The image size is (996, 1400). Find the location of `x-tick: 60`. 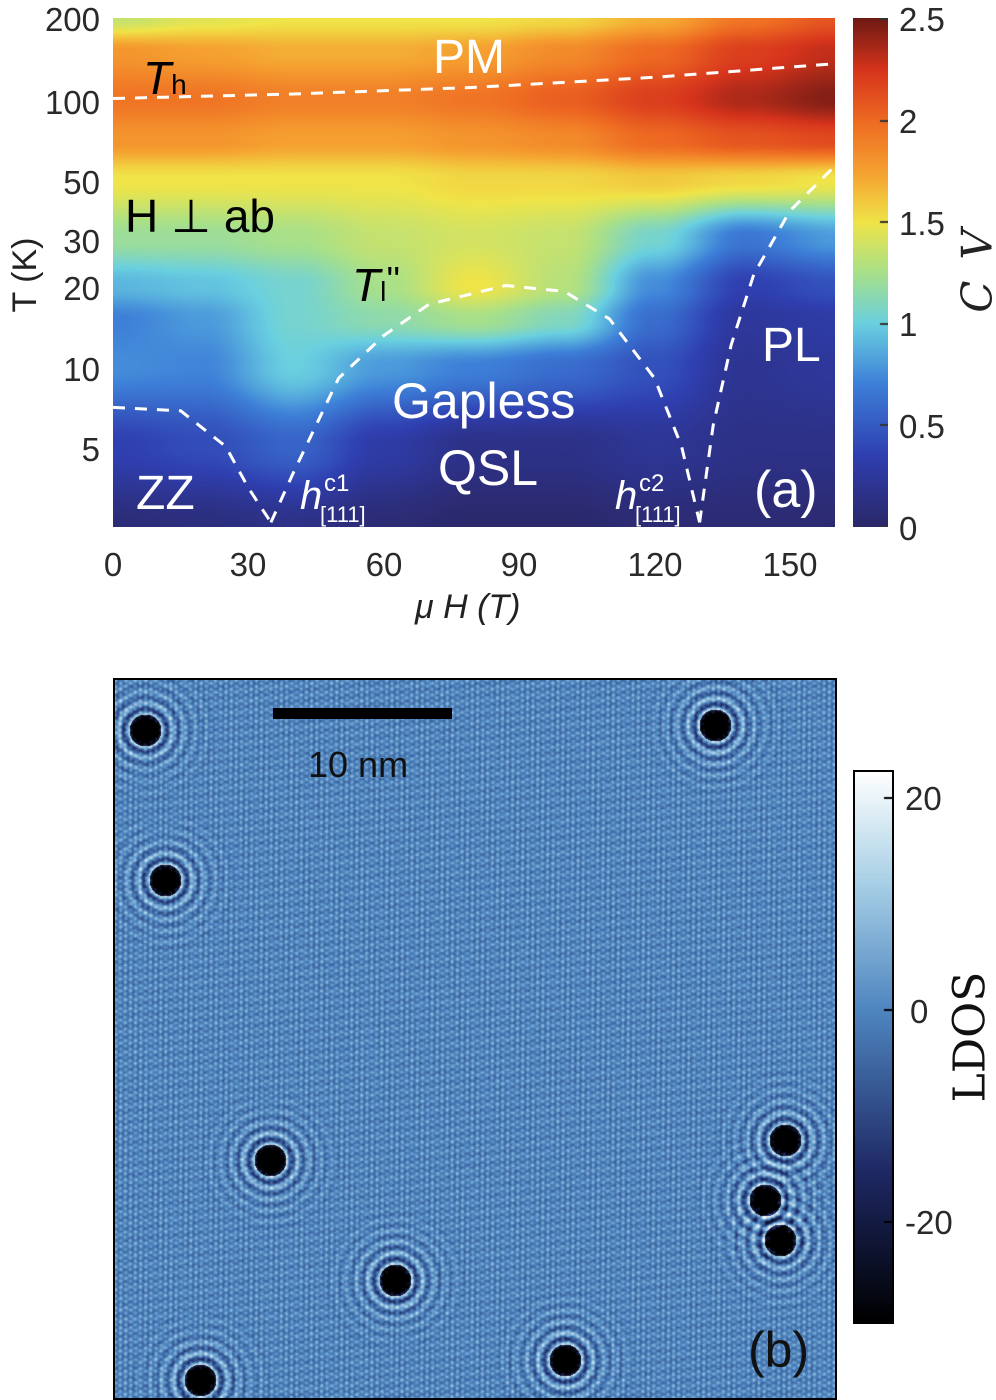

x-tick: 60 is located at coordinates (384, 564).